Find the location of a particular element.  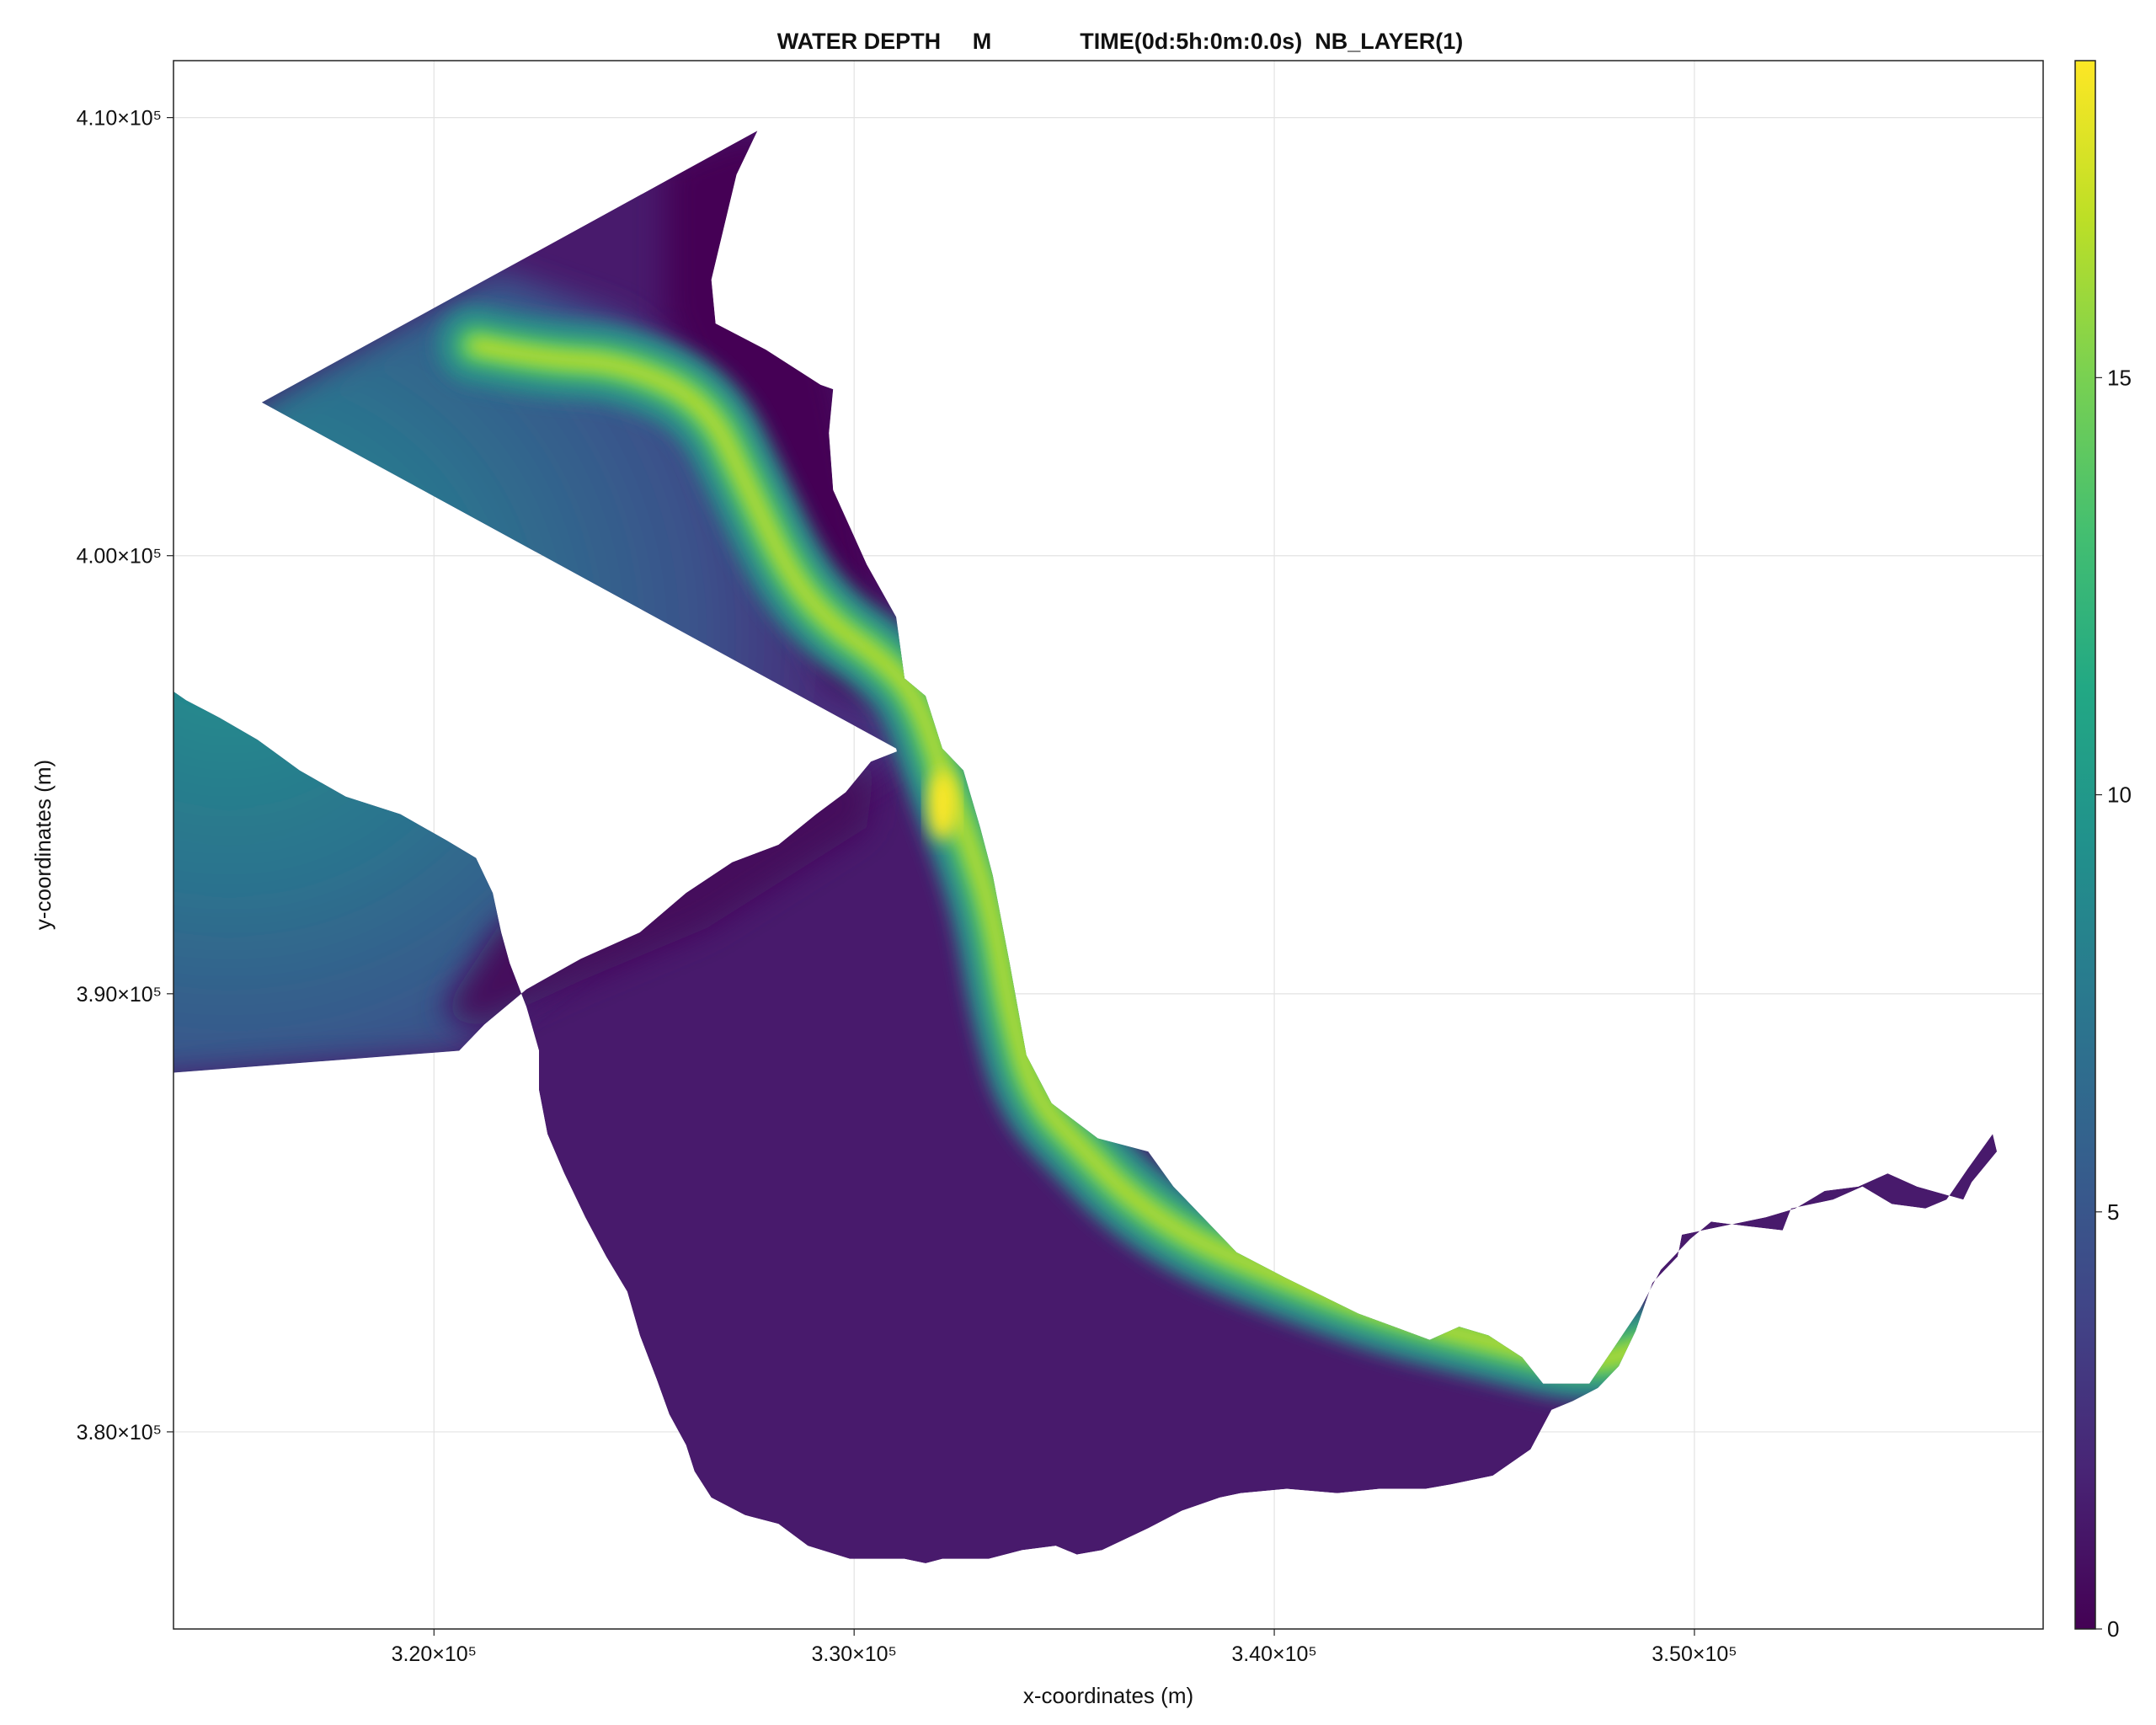

colorbar-tick-label: 10 is located at coordinates (2119, 795).